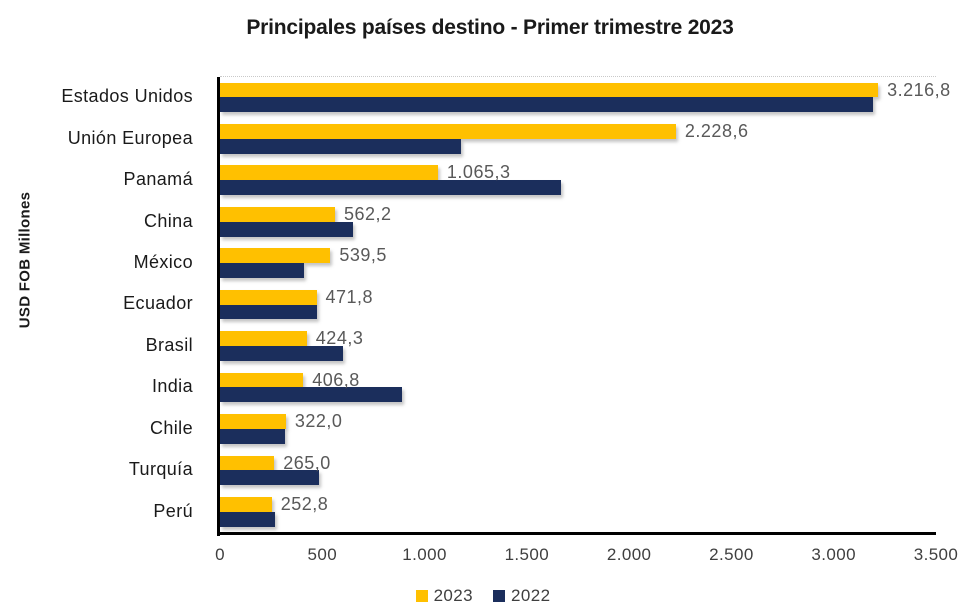 The height and width of the screenshot is (616, 980). I want to click on x-axis: 0 500 1.000 1.500 2.000 2.500 3.000 3.500, so click(586, 556).